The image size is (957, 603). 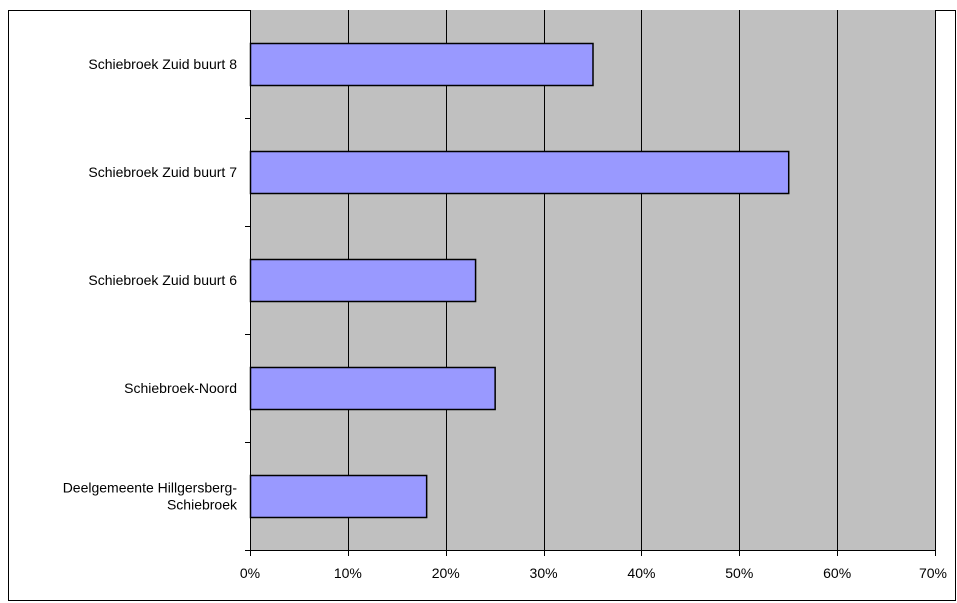 I want to click on category-label-line: Schiebroek Zuid buurt 6, so click(x=162, y=280).